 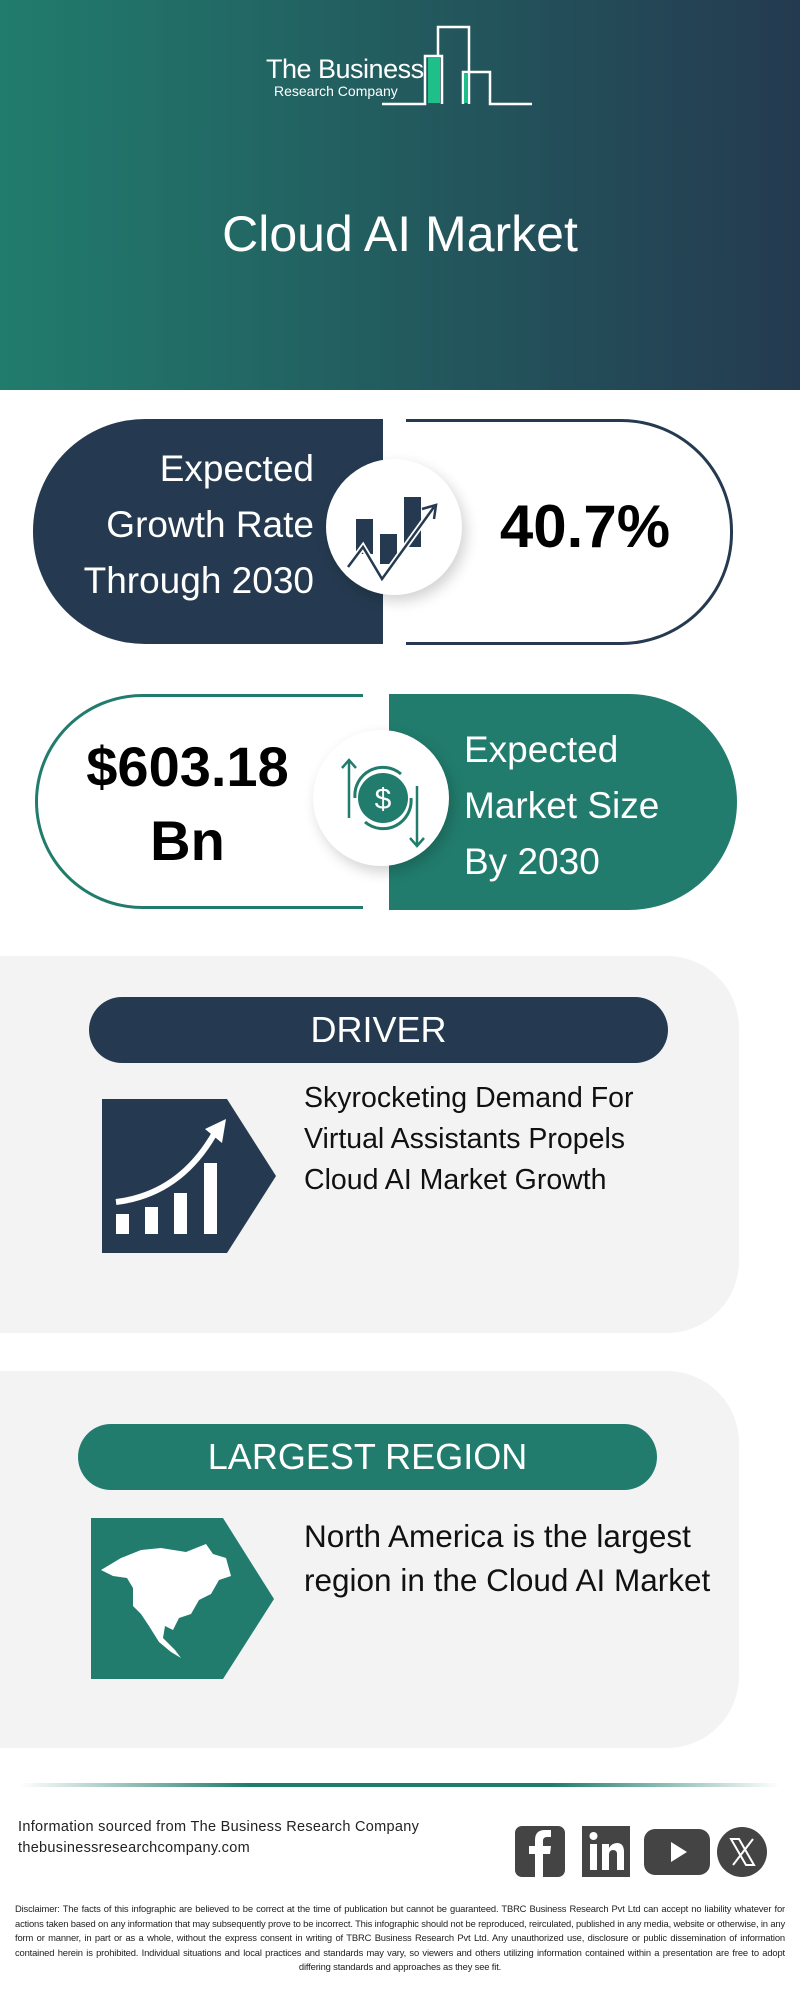 What do you see at coordinates (400, 1785) in the screenshot?
I see `footer-divider` at bounding box center [400, 1785].